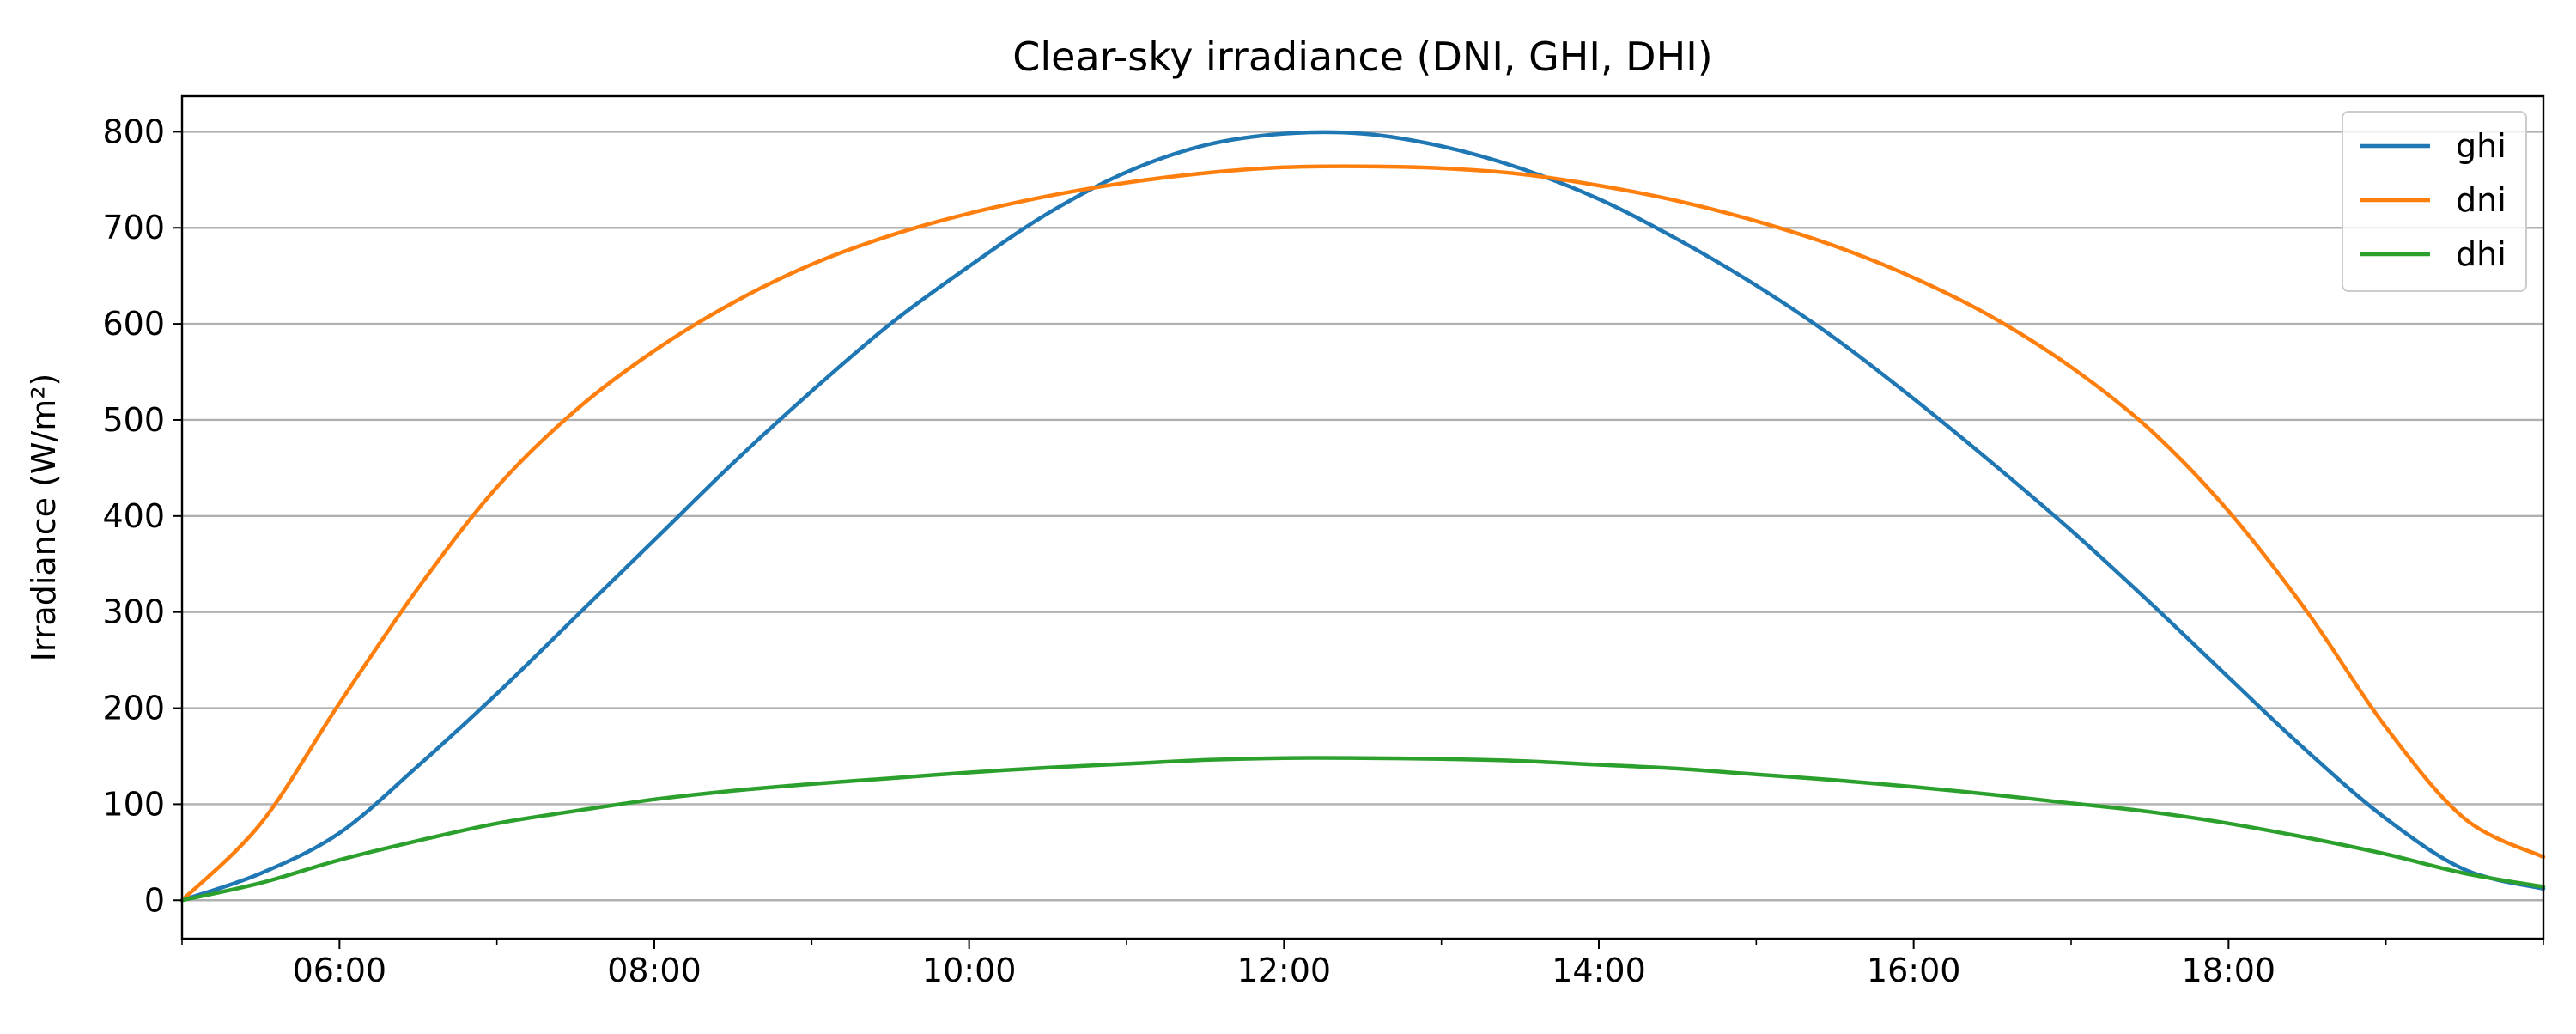  I want to click on legend-box, so click(2434, 202).